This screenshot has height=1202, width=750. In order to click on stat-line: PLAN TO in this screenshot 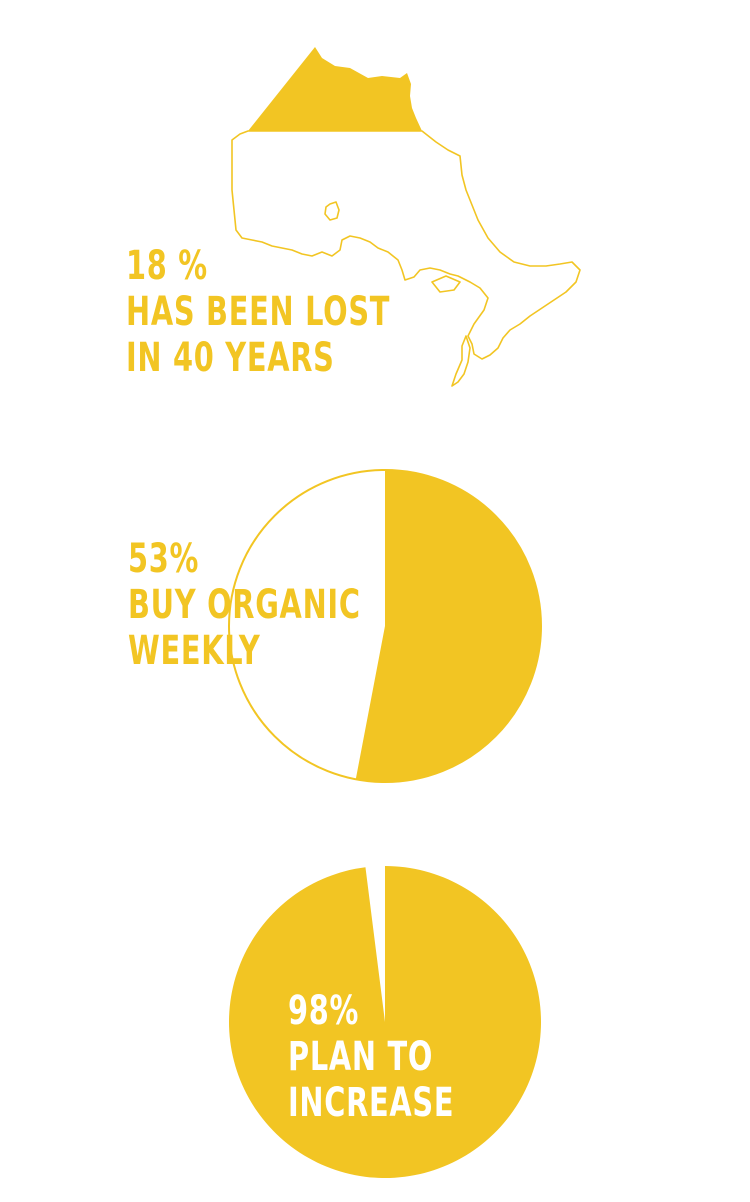, I will do `click(361, 1057)`.